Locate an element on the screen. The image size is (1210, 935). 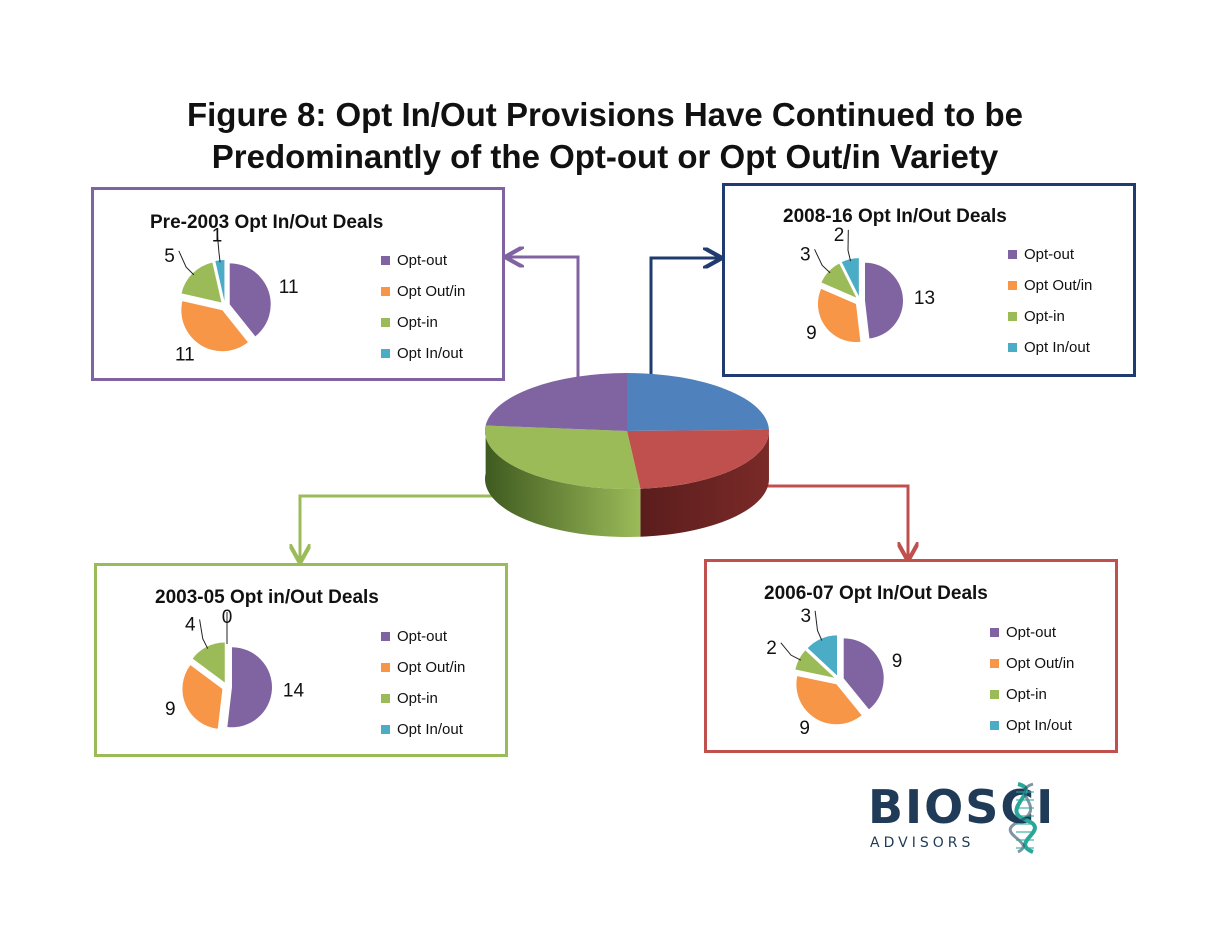
data-label: 5 is located at coordinates (169, 256).